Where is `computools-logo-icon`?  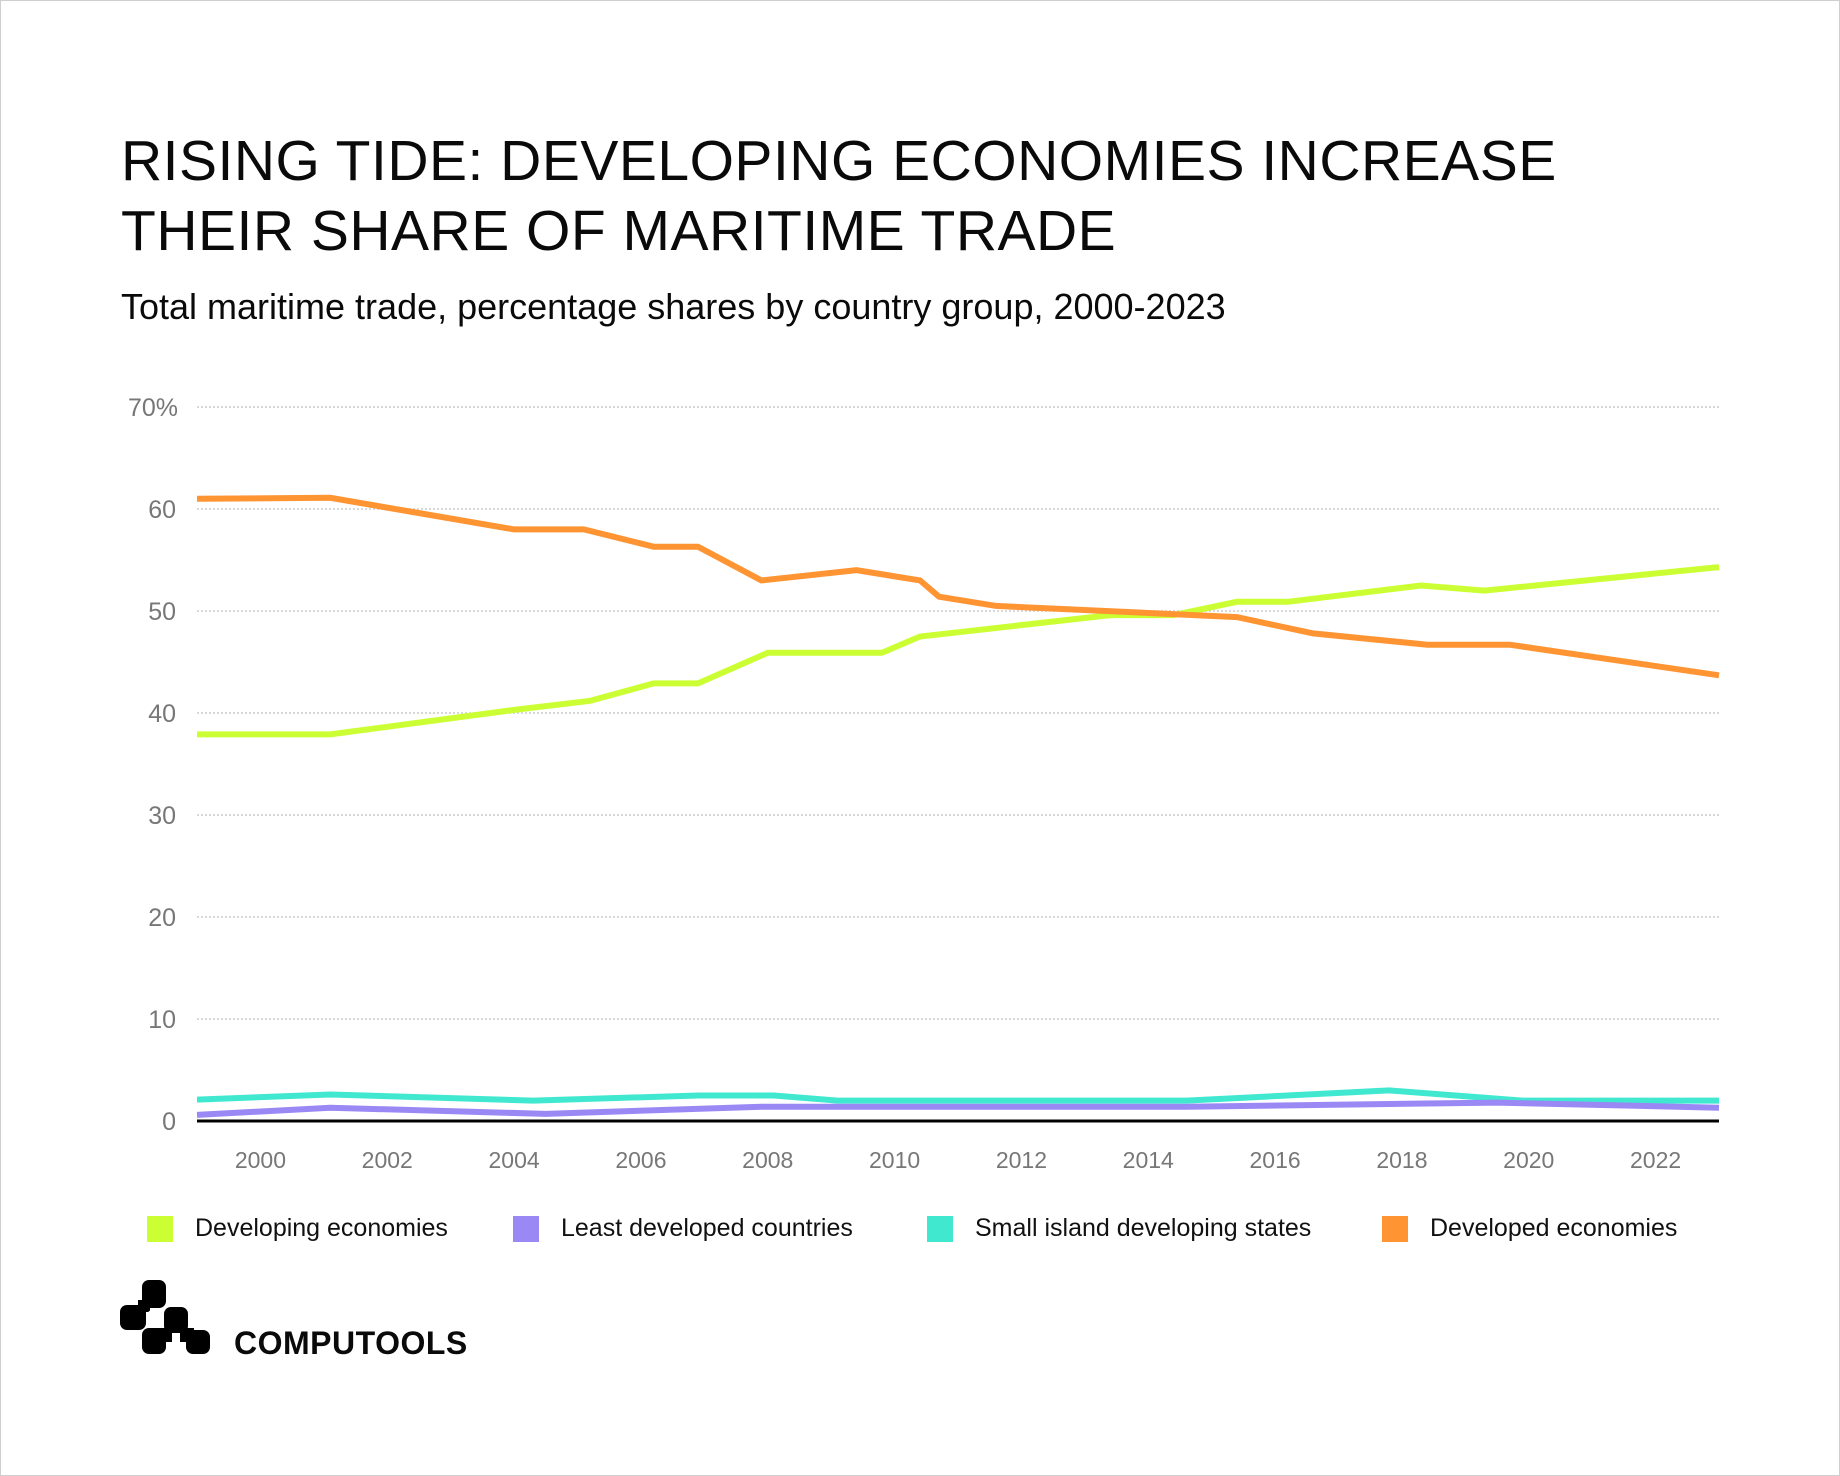
computools-logo-icon is located at coordinates (165, 1317).